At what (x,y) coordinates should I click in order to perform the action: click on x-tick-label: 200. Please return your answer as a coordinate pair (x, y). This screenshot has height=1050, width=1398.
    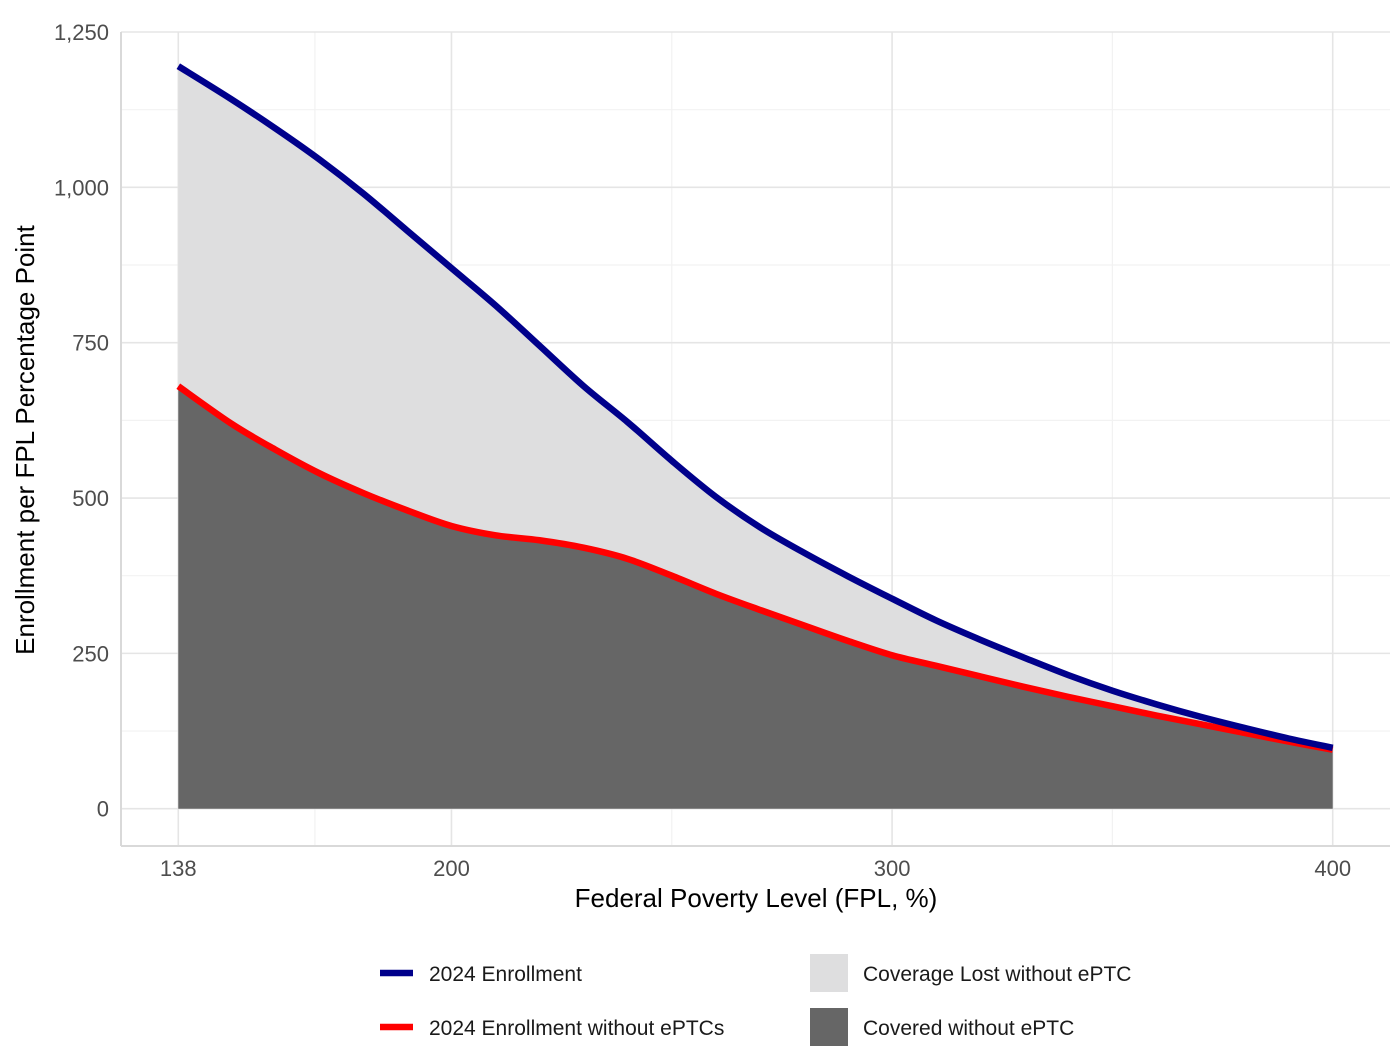
    Looking at the image, I should click on (451, 868).